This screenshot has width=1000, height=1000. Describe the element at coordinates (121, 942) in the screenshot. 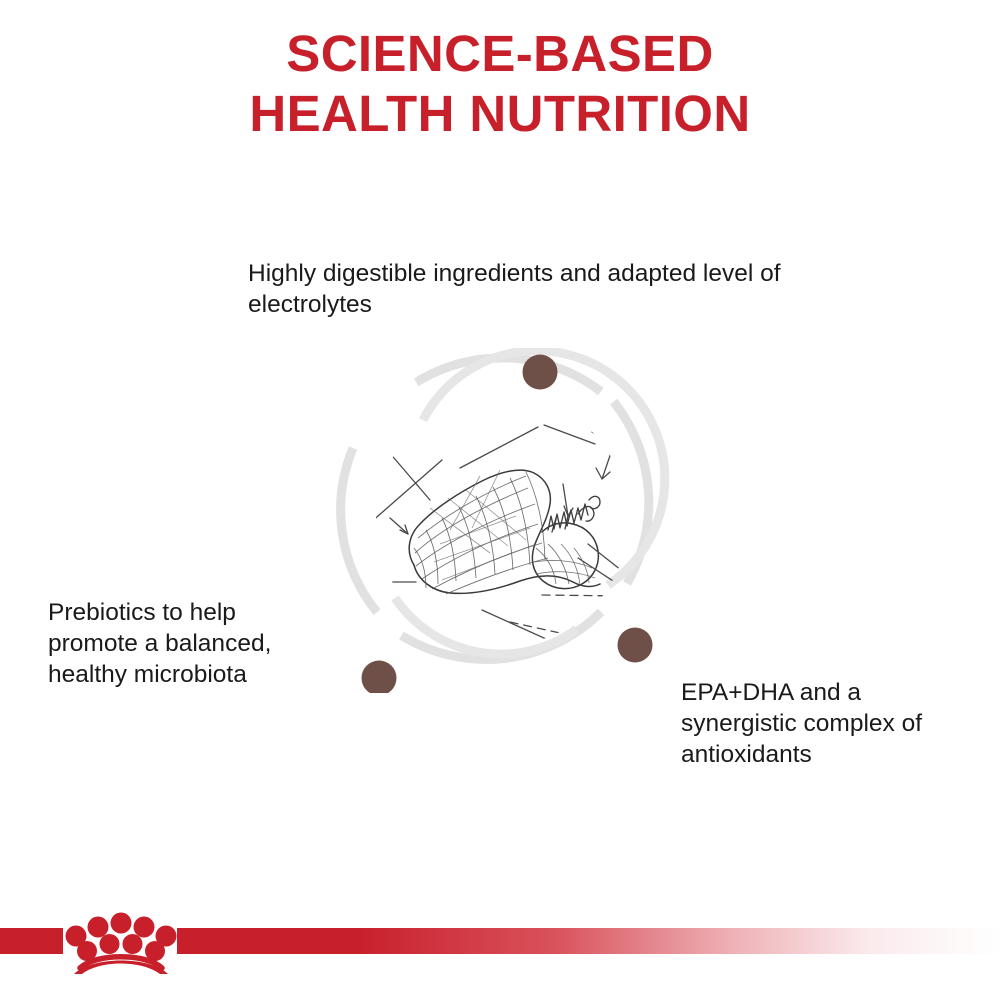

I see `royal-canin-crown-icon` at that location.